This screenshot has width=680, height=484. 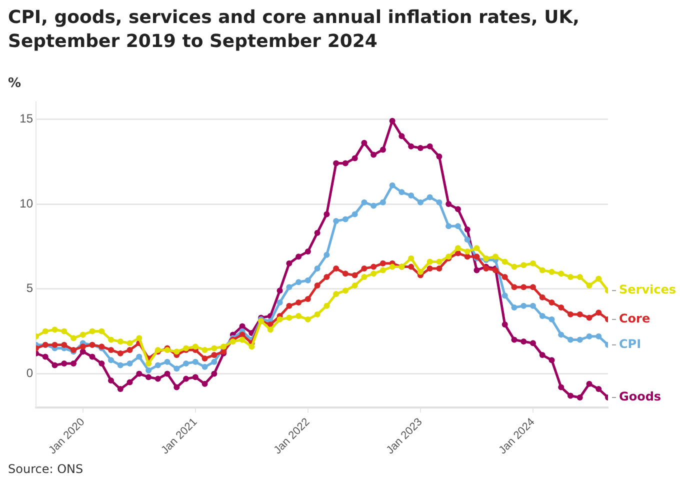 What do you see at coordinates (634, 319) in the screenshot?
I see `series-label: Core` at bounding box center [634, 319].